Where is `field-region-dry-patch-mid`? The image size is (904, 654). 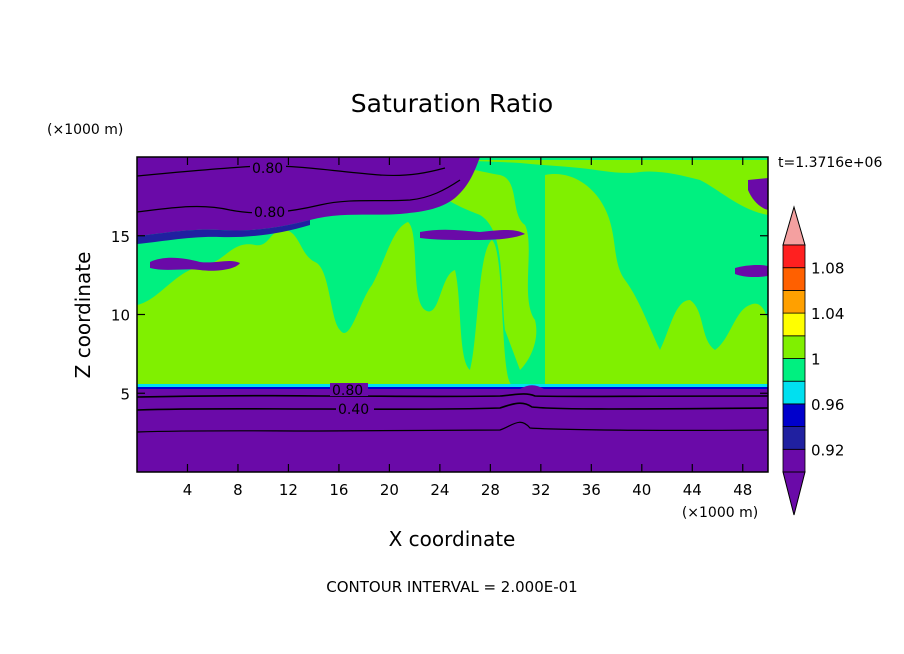
field-region-dry-patch-mid is located at coordinates (472, 234).